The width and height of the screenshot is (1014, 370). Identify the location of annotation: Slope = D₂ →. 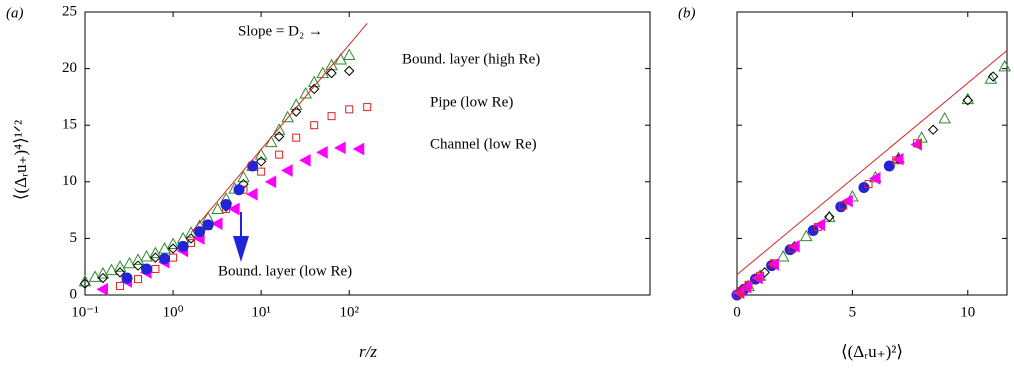
(280, 31).